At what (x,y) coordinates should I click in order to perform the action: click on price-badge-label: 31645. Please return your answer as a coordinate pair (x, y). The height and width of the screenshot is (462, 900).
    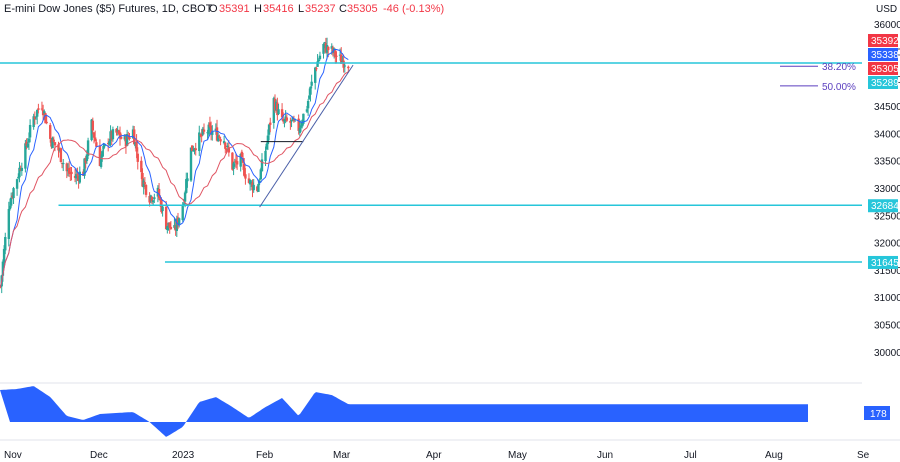
    Looking at the image, I should click on (885, 263).